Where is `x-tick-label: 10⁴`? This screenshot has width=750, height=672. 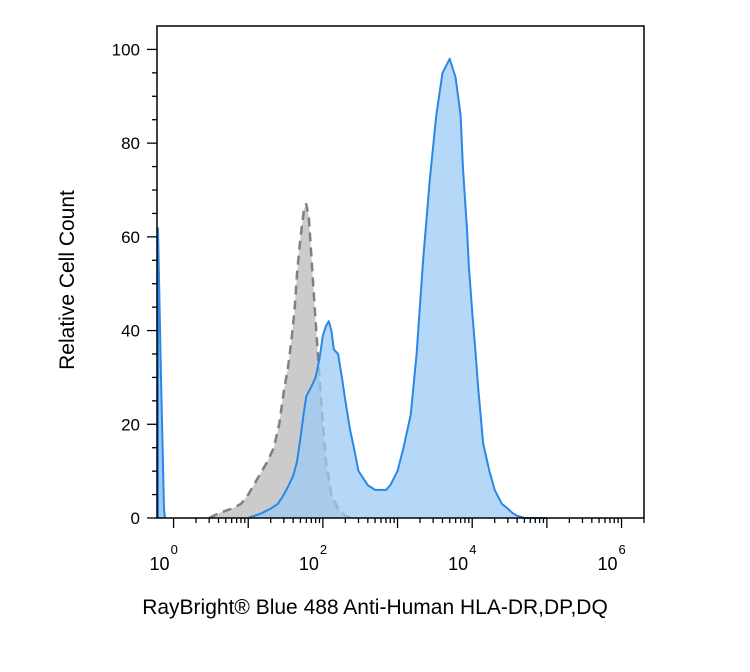 x-tick-label: 10⁴ is located at coordinates (462, 558).